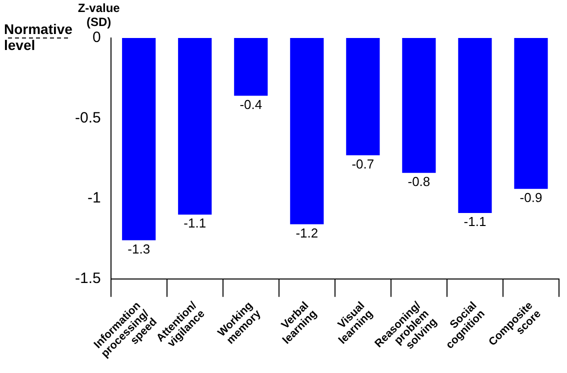 This screenshot has width=567, height=373. What do you see at coordinates (99, 15) in the screenshot?
I see `y-axis-title: Z-value (SD)` at bounding box center [99, 15].